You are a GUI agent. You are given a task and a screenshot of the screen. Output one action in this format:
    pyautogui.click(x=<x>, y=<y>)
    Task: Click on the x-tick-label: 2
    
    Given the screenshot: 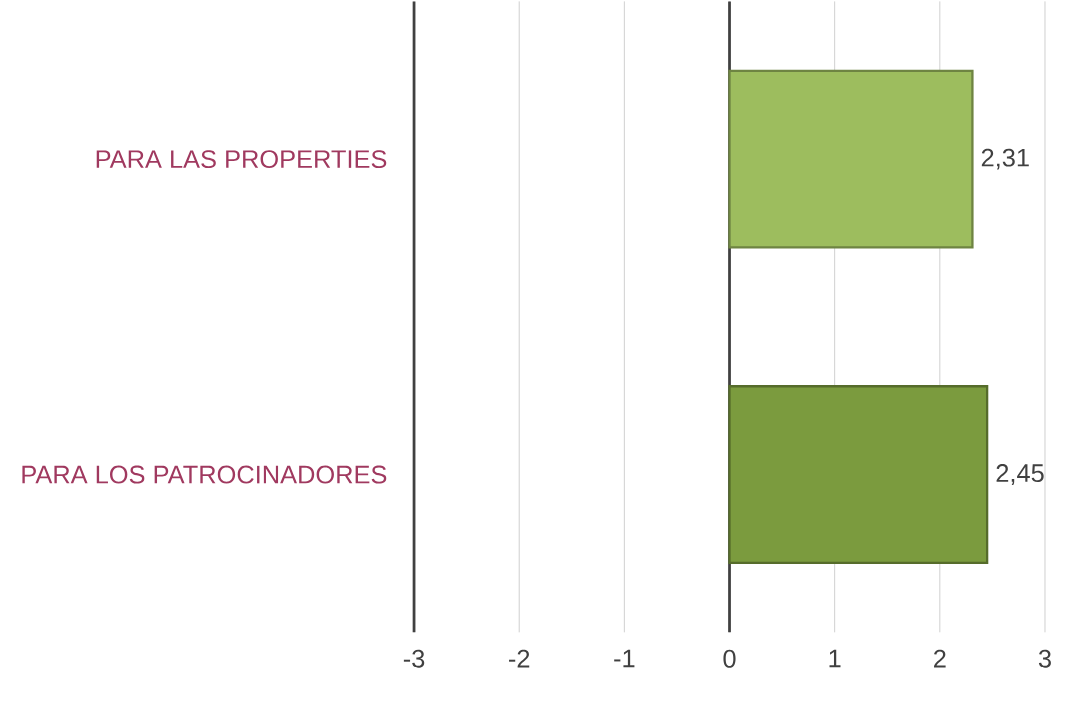 What is the action you would take?
    pyautogui.click(x=940, y=658)
    